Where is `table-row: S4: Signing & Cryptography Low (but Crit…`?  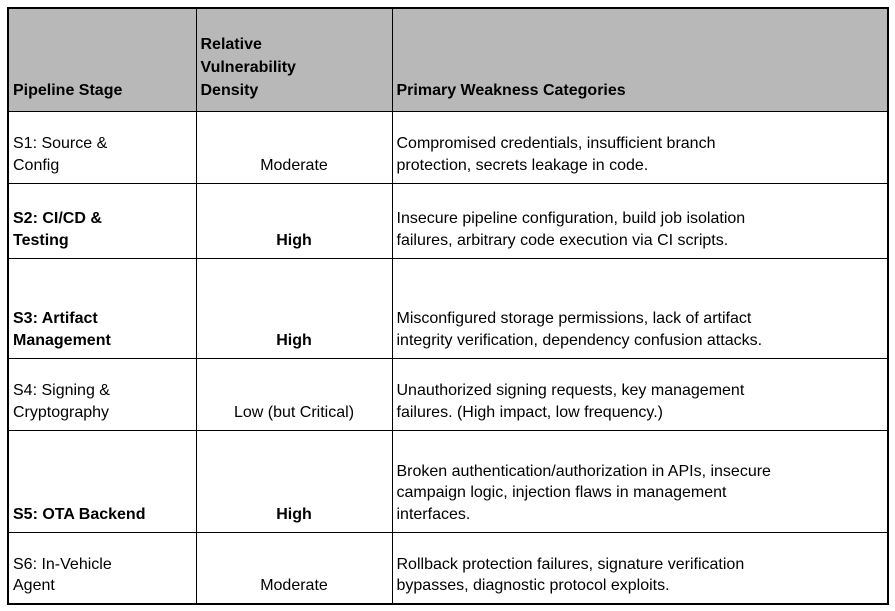
table-row: S4: Signing & Cryptography Low (but Crit… is located at coordinates (448, 394).